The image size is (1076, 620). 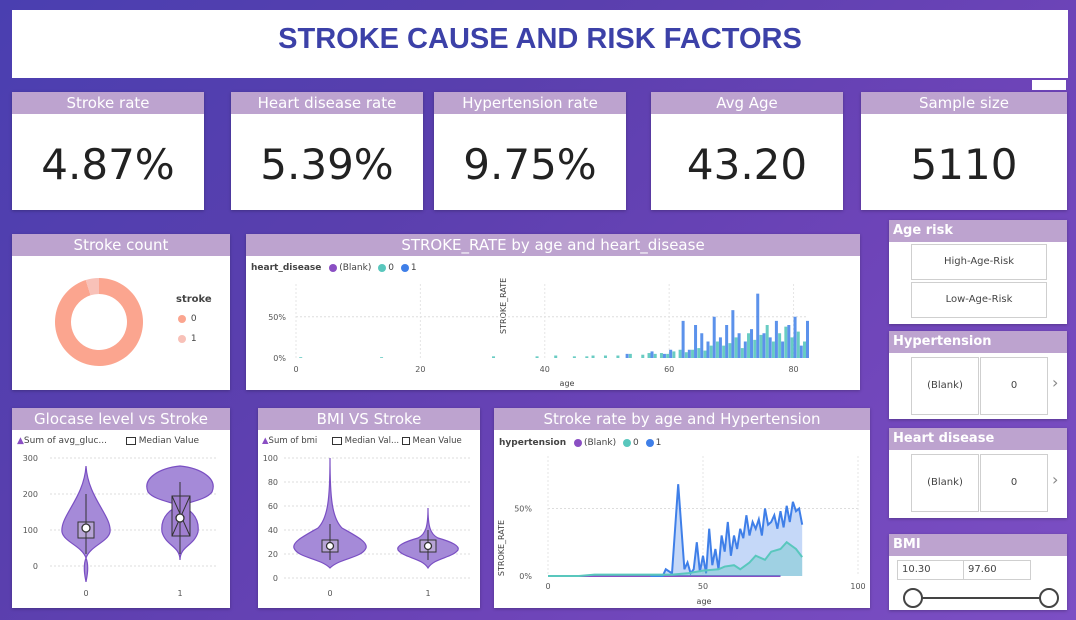 I want to click on mean-legend-icon, so click(x=405, y=440).